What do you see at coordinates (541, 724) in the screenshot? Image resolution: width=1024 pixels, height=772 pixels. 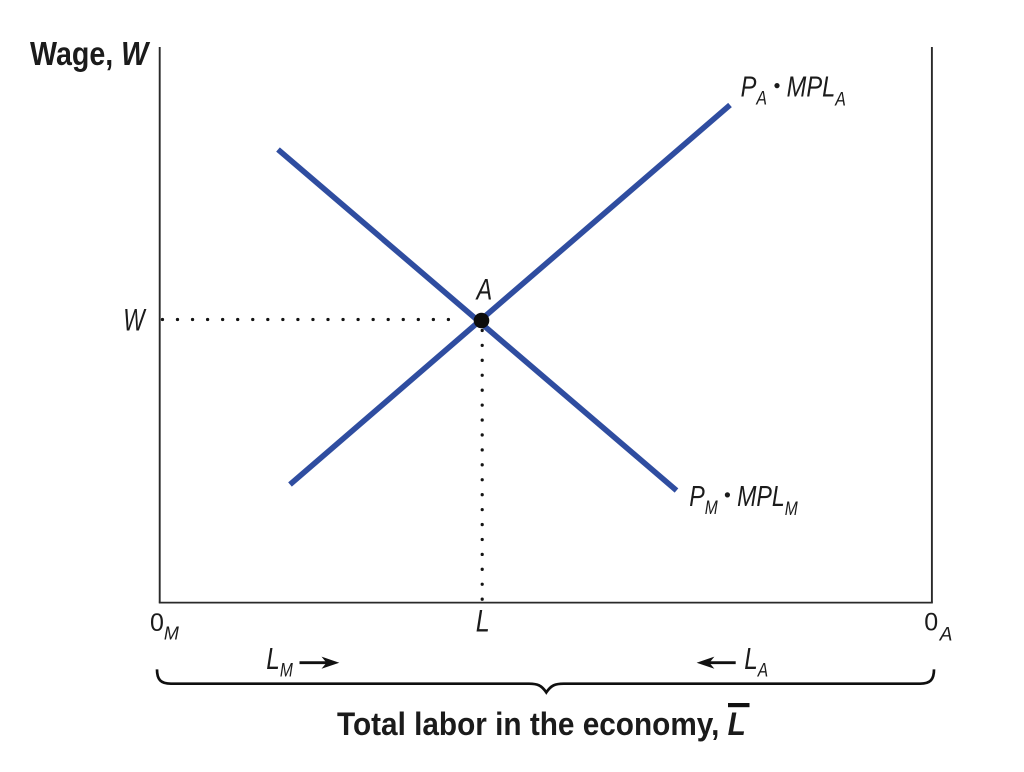 I see `svg-text: Total labor in the economy, L` at bounding box center [541, 724].